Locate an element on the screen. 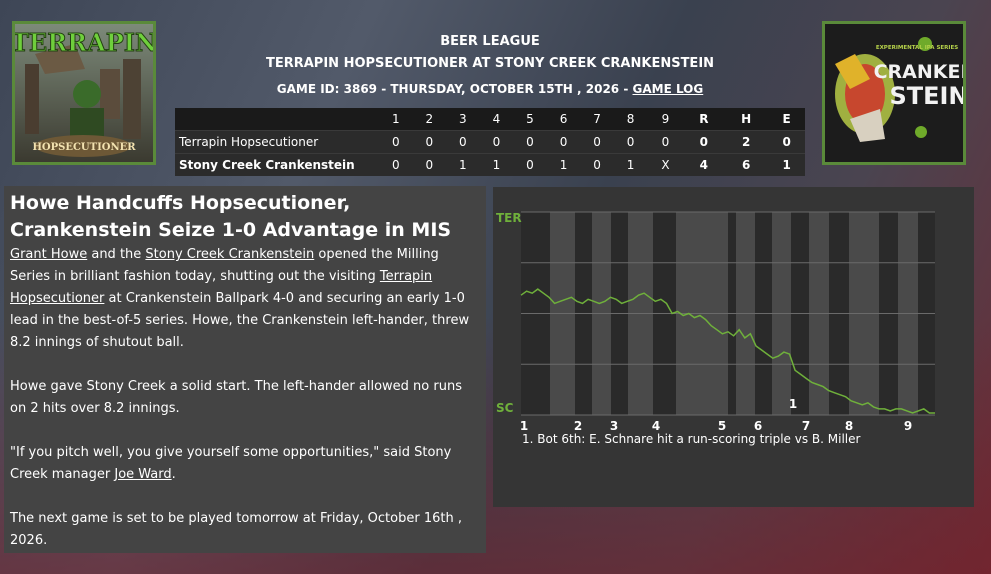 This screenshot has height=574, width=991. runs-total: 0 is located at coordinates (704, 142).